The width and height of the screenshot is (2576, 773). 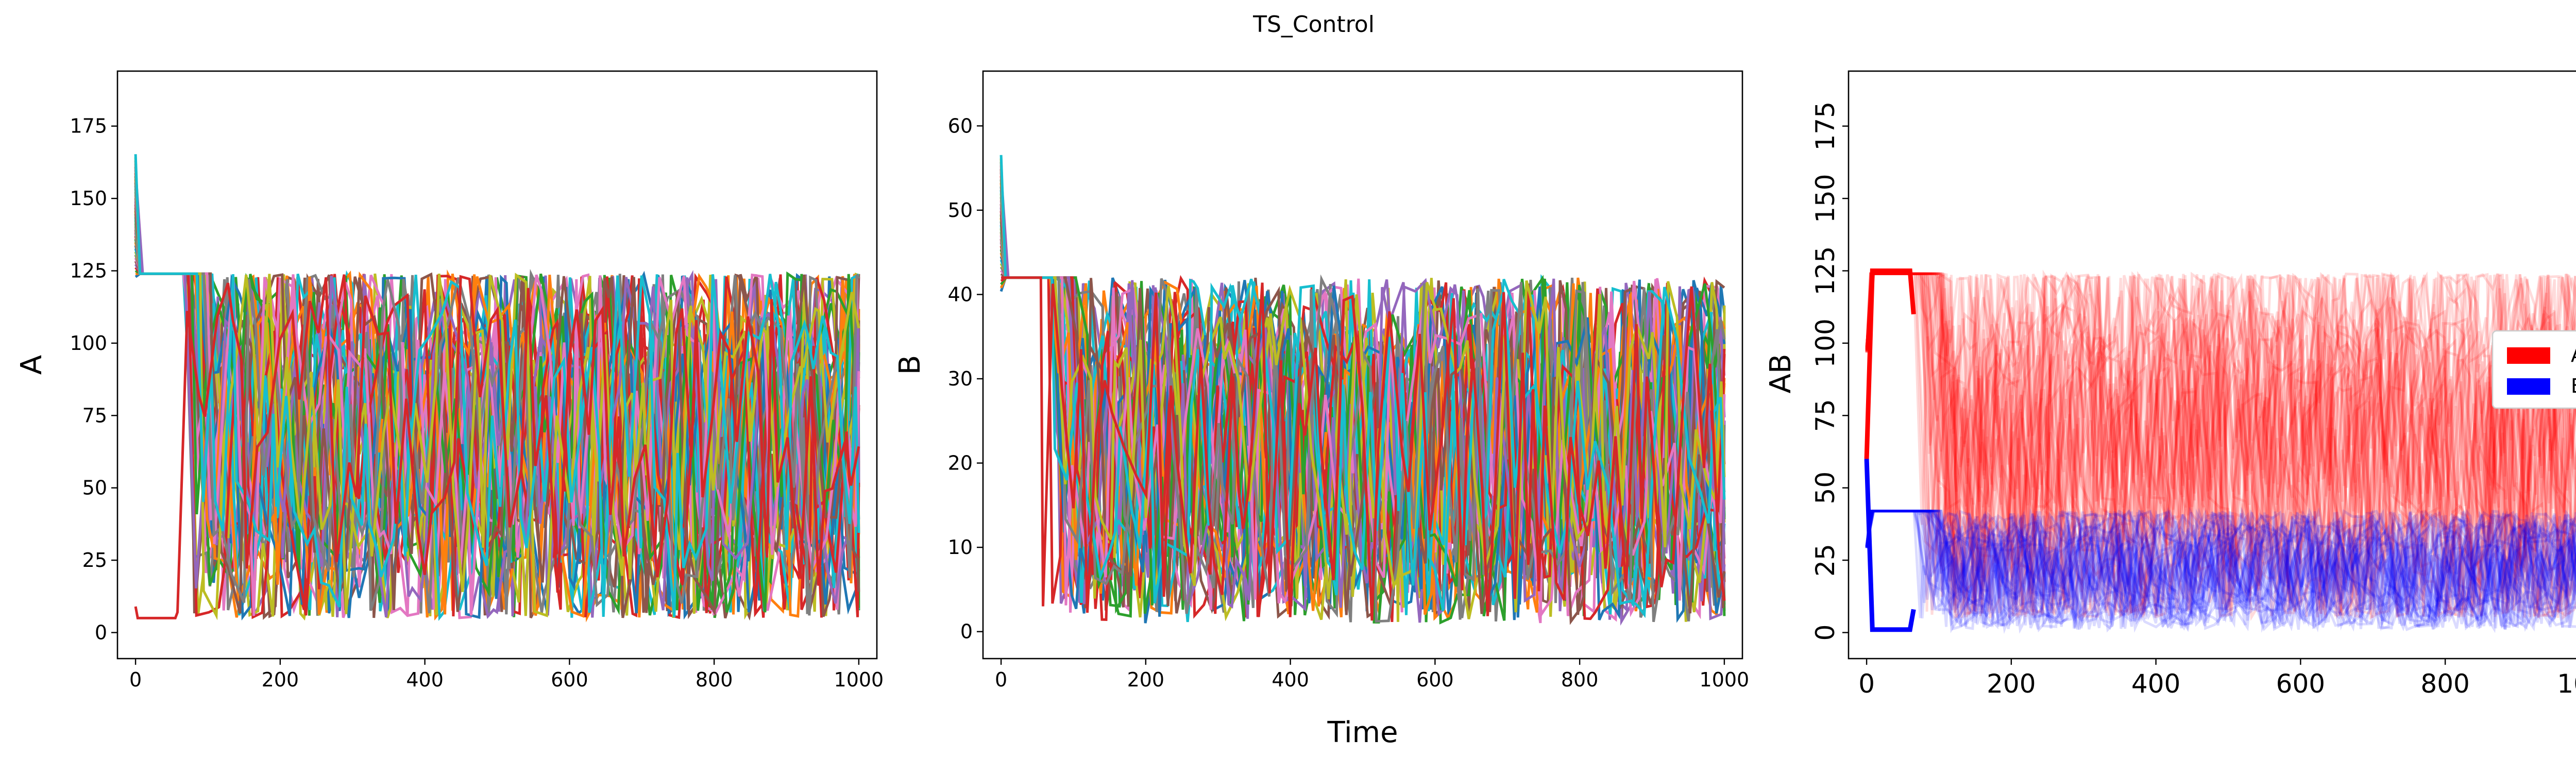 I want to click on legend-box, so click(x=2534, y=370).